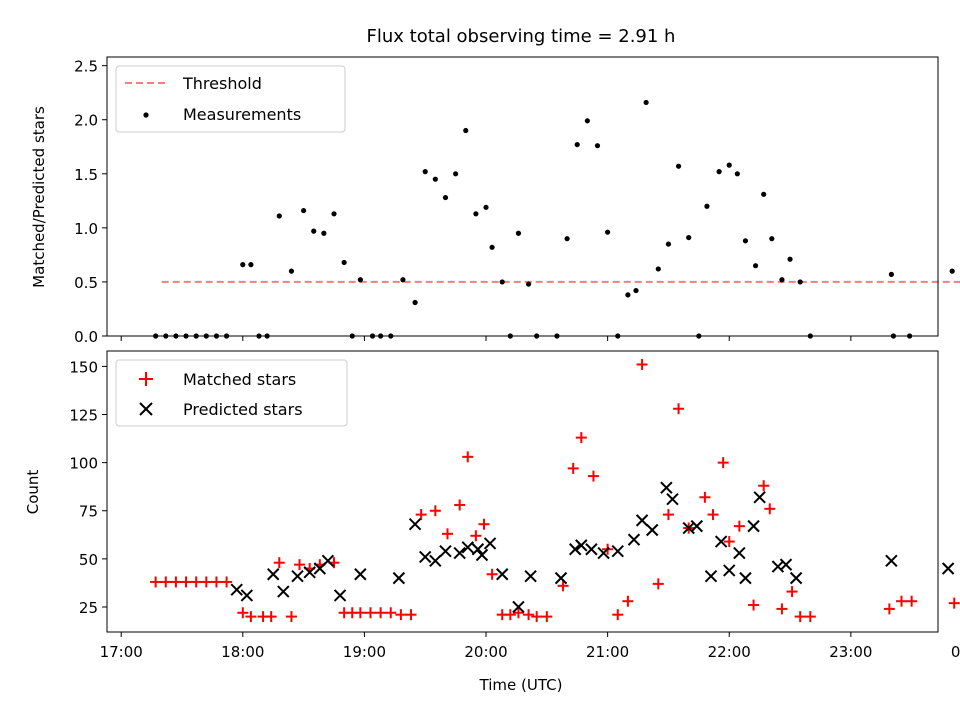 The width and height of the screenshot is (960, 720). I want to click on legend-matched-label: Matched stars, so click(239, 379).